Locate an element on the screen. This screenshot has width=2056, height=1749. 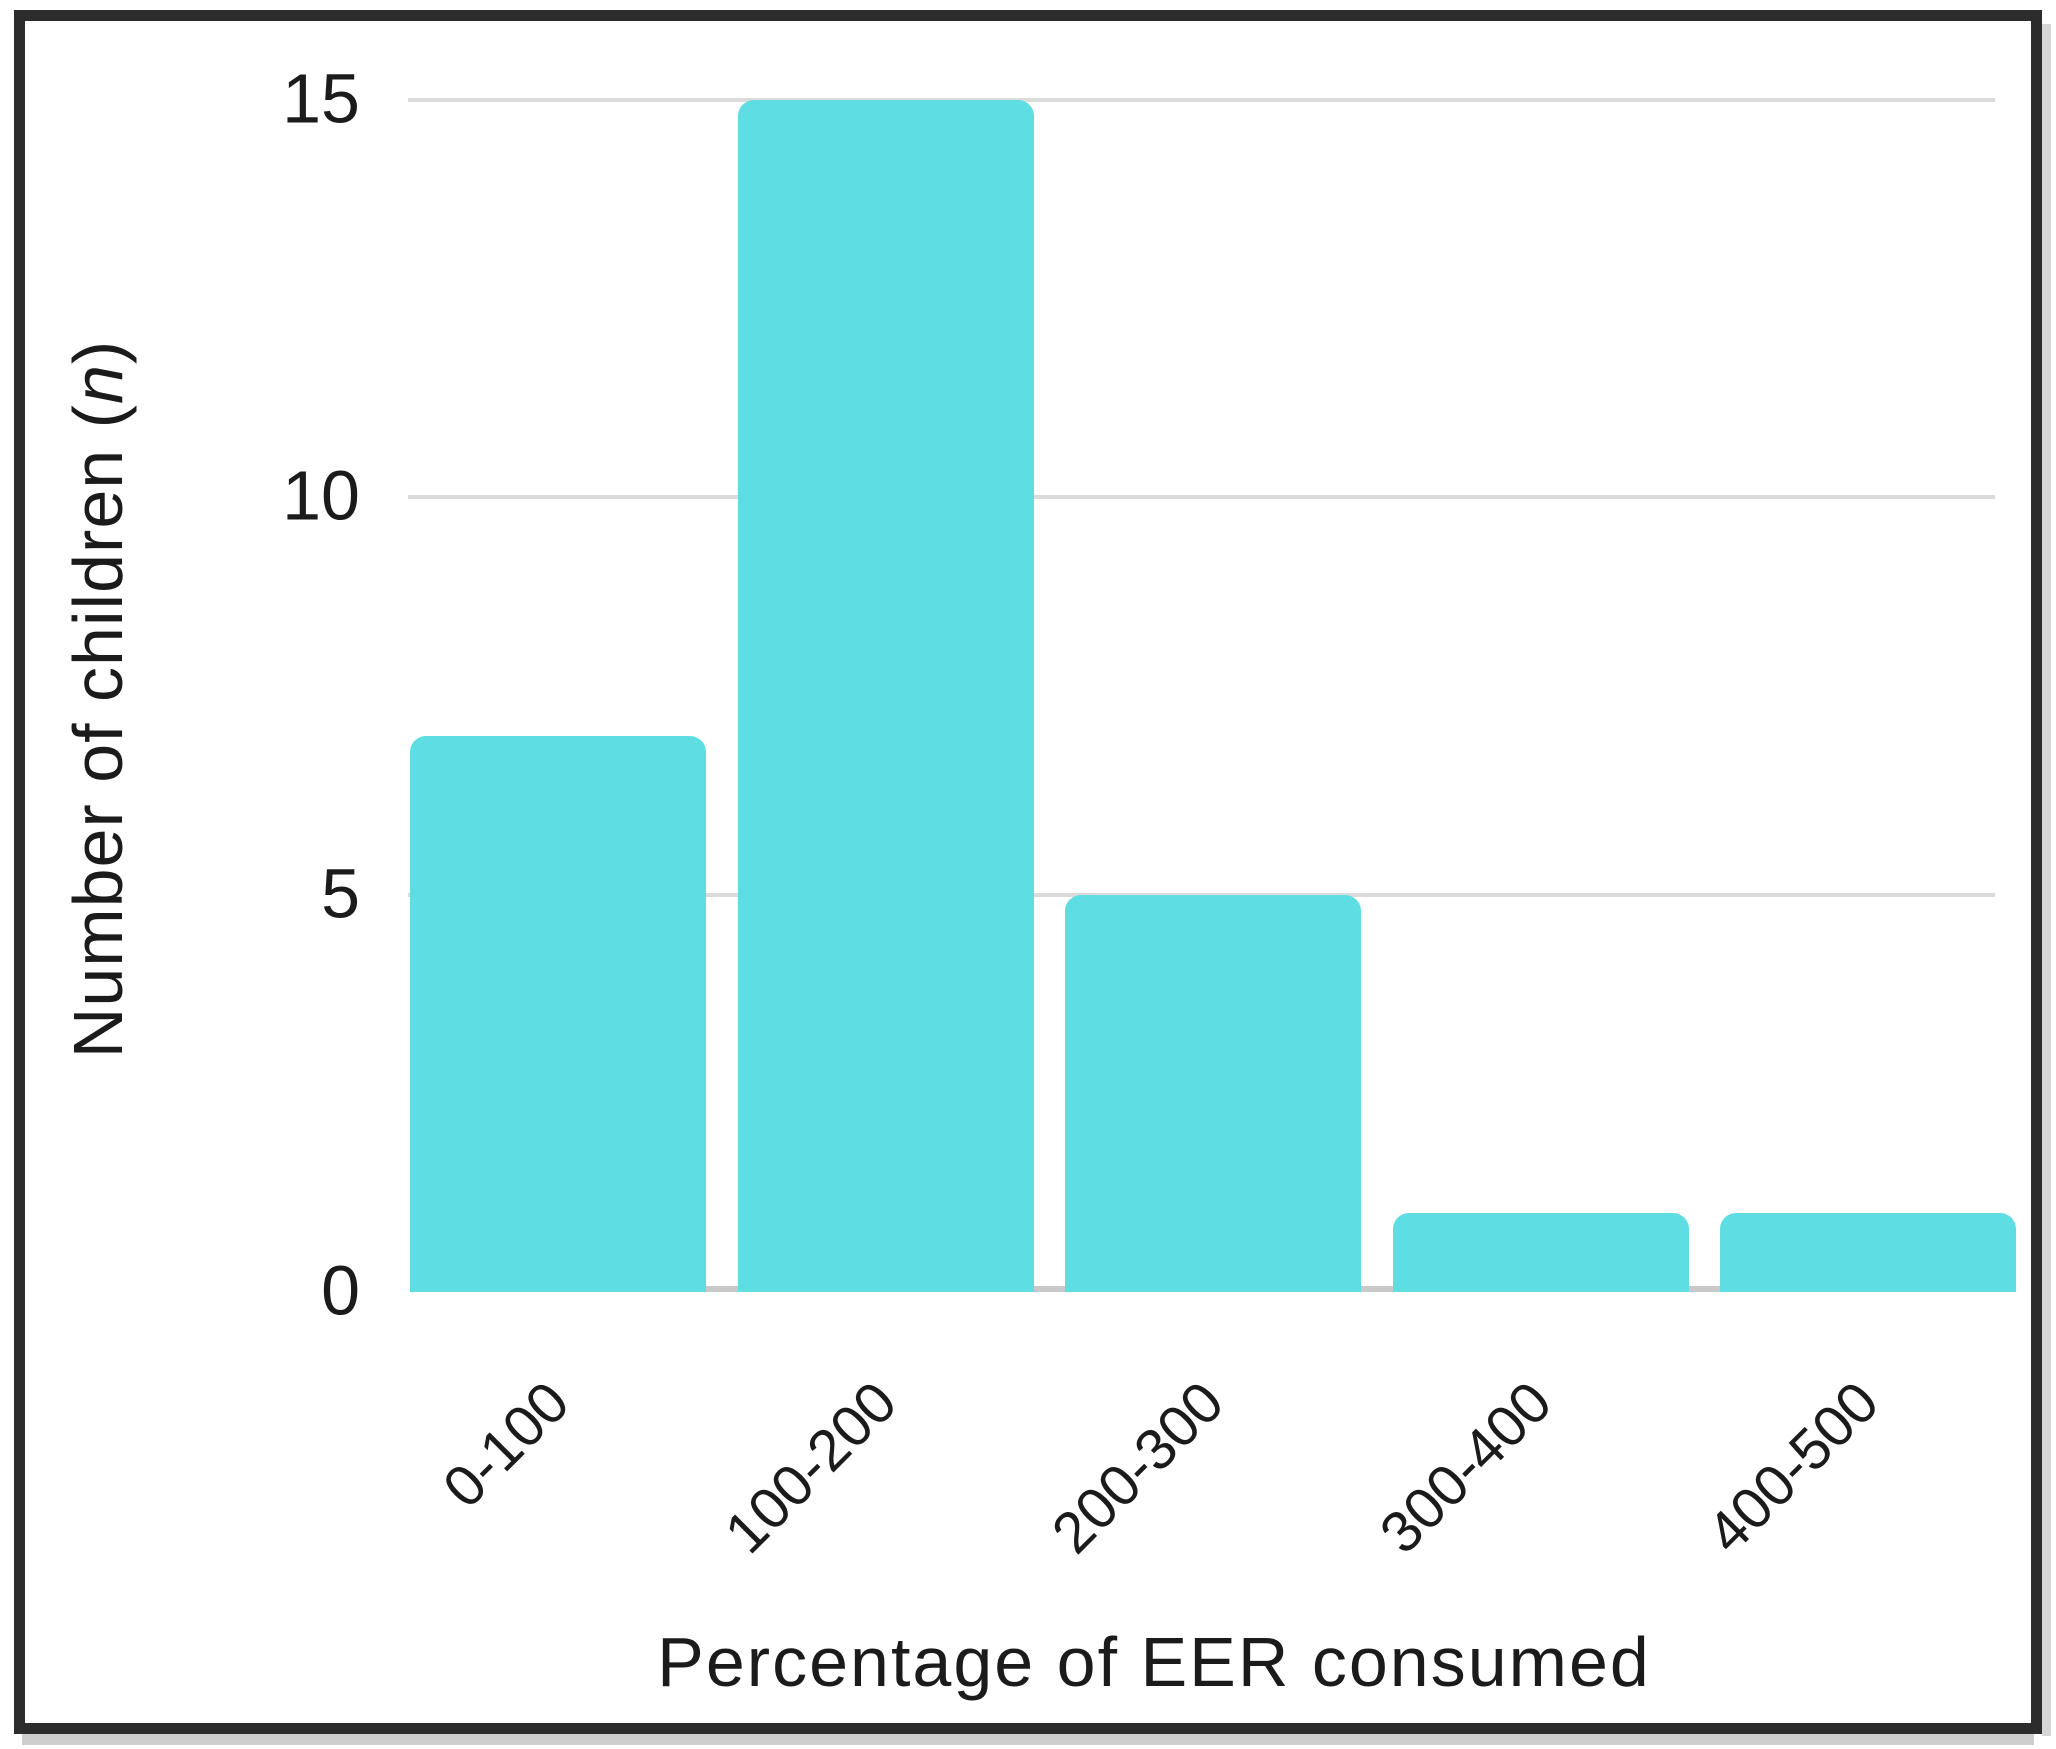
y-axis-title: Number of children (n) is located at coordinates (98, 699).